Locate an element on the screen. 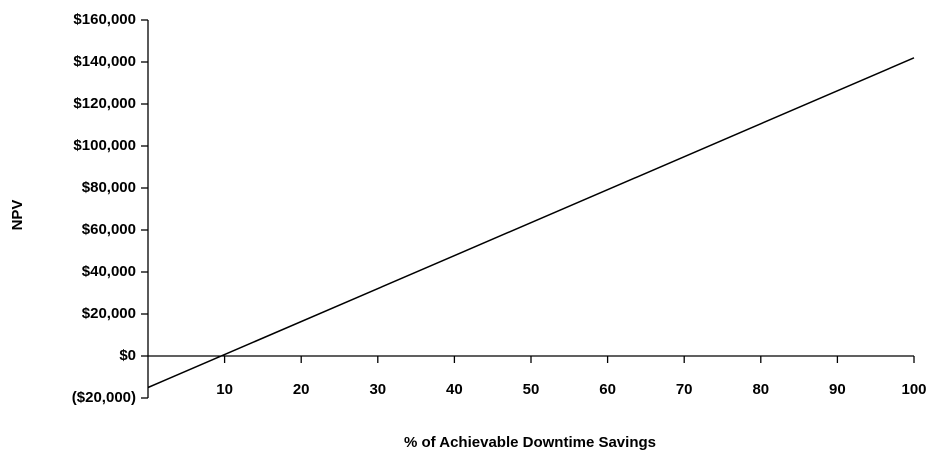 This screenshot has width=934, height=454. y-tick-label: $120,000 is located at coordinates (104, 103).